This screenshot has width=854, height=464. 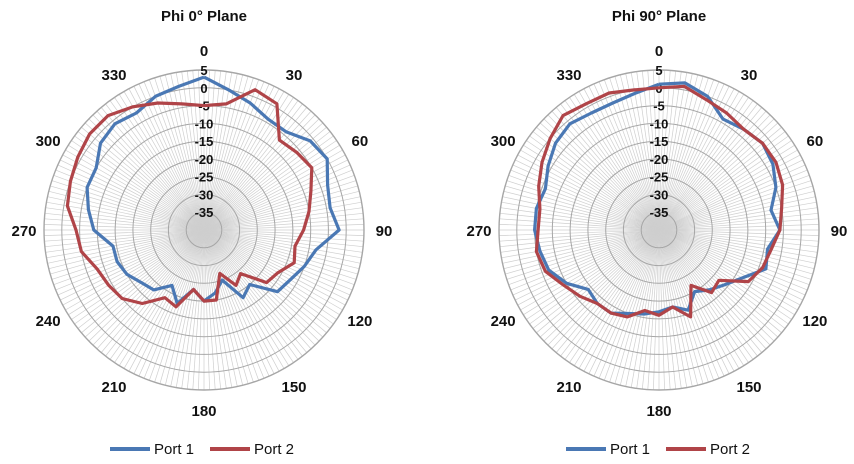 What do you see at coordinates (630, 449) in the screenshot?
I see `legend-label-port-1: Port 1` at bounding box center [630, 449].